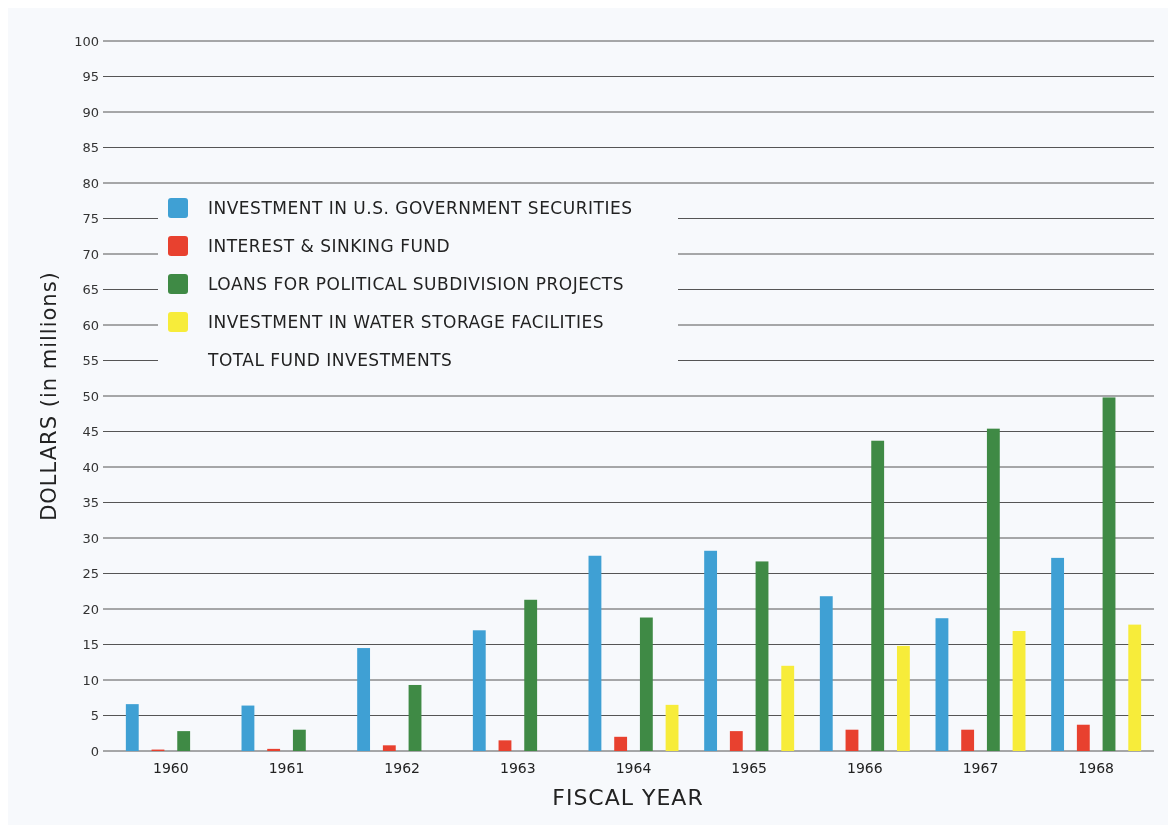 This screenshot has width=1168, height=825. What do you see at coordinates (518, 768) in the screenshot?
I see `x-tick-label: 1963` at bounding box center [518, 768].